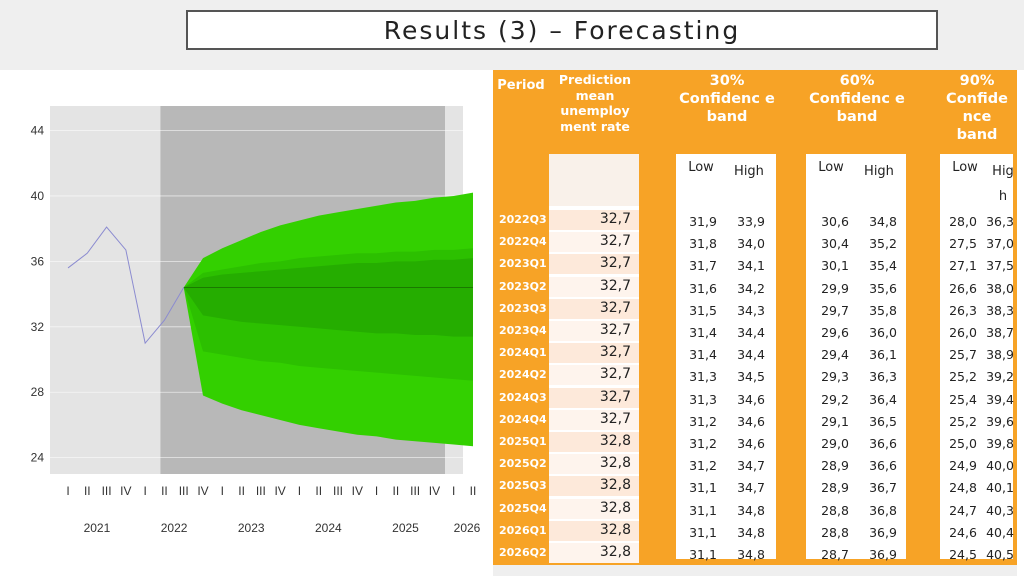 This screenshot has height=576, width=1024. What do you see at coordinates (1000, 554) in the screenshot?
I see `row-value: 40,5` at bounding box center [1000, 554].